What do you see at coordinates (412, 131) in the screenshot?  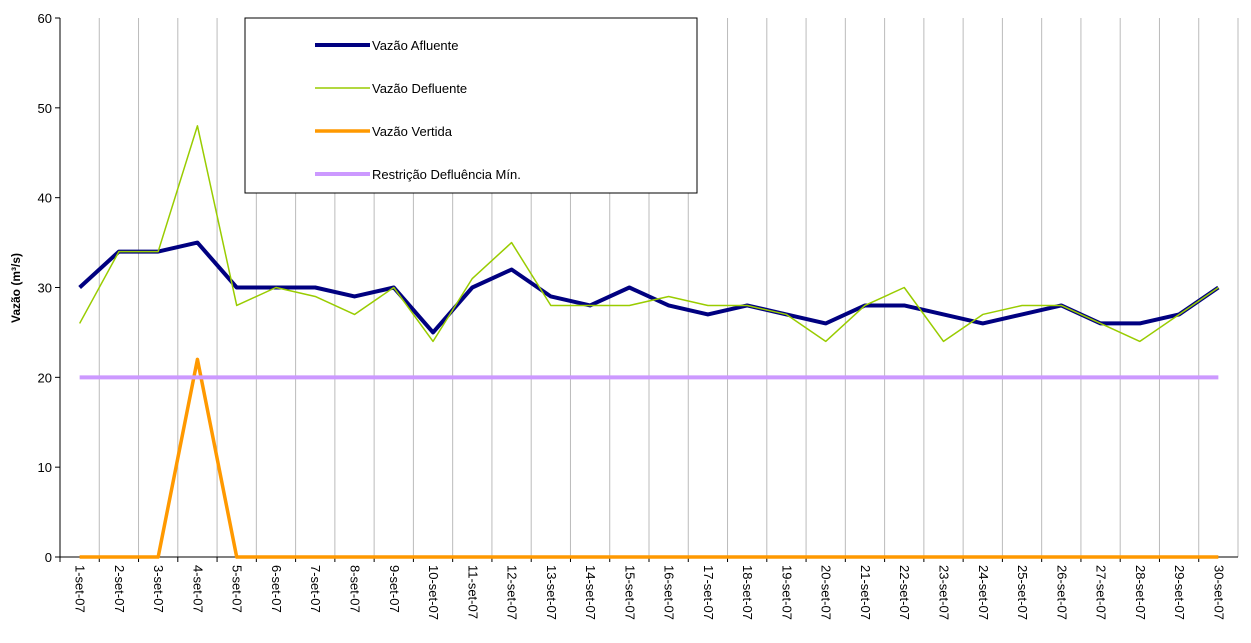 I see `legend-label: Vazão Vertida` at bounding box center [412, 131].